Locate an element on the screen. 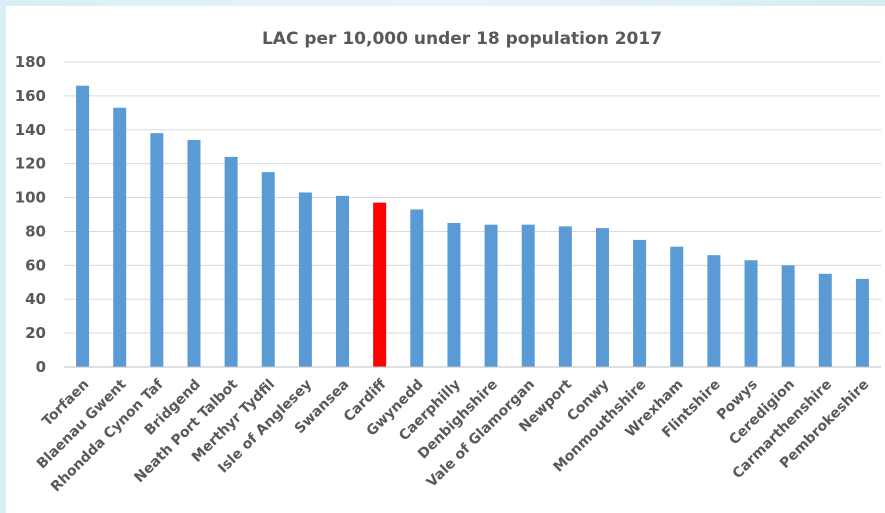 Image resolution: width=885 pixels, height=513 pixels. y-tick-label: 120 is located at coordinates (30, 164).